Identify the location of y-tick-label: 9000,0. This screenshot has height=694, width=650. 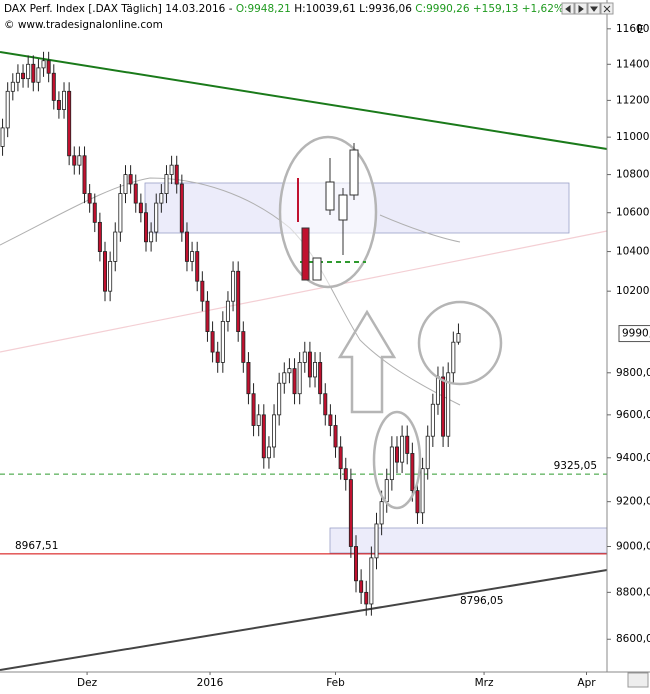
(633, 547).